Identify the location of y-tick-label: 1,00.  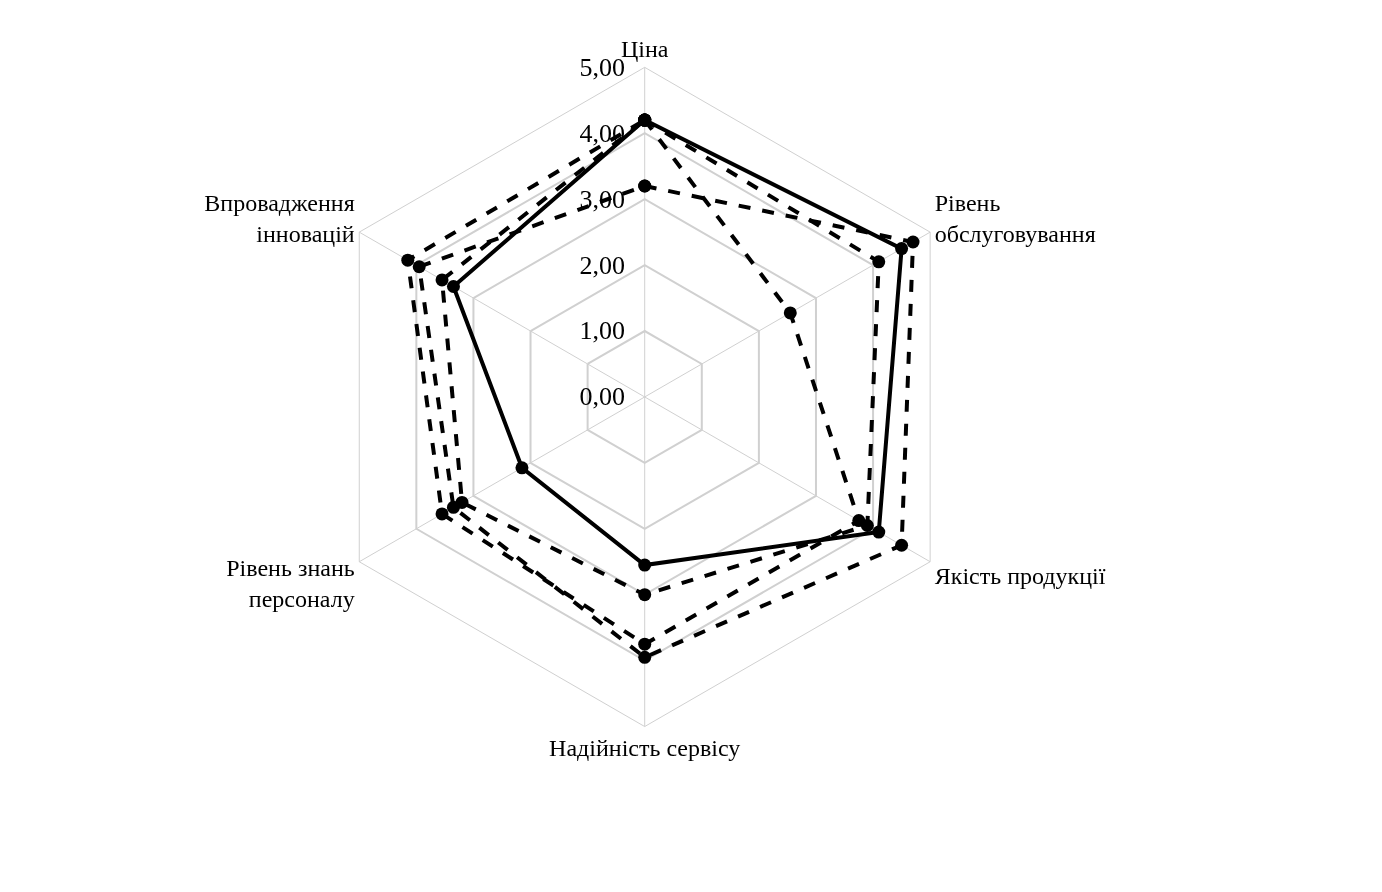
(602, 331).